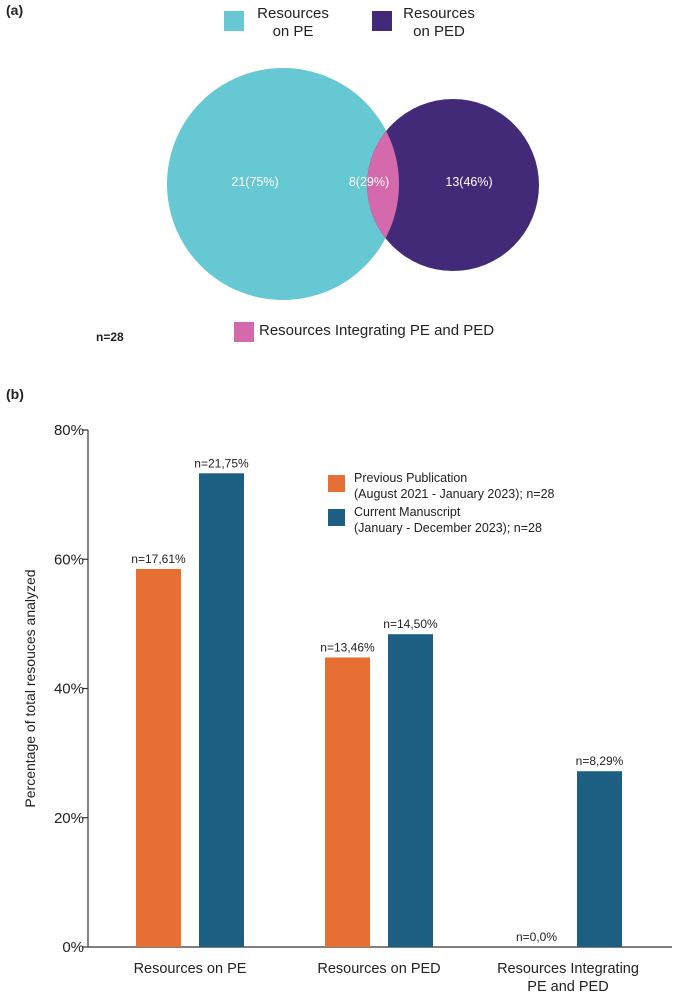 The image size is (676, 992). Describe the element at coordinates (369, 182) in the screenshot. I see `venn-label-overlap: 8(29%)` at that location.